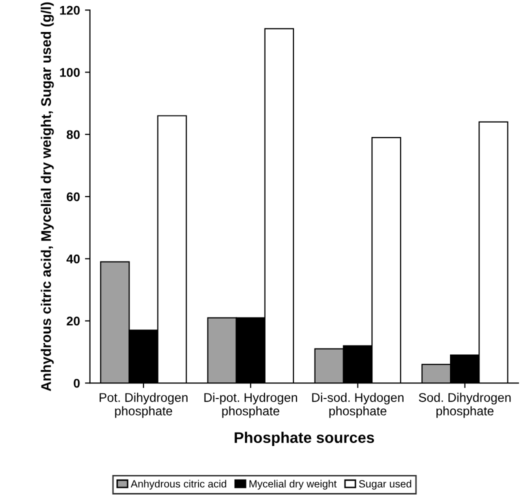 The width and height of the screenshot is (529, 504). Describe the element at coordinates (47, 197) in the screenshot. I see `y-axis-title: Anhydrous citric acid, Mycelial dry weight, Sugar used (g/l)` at that location.